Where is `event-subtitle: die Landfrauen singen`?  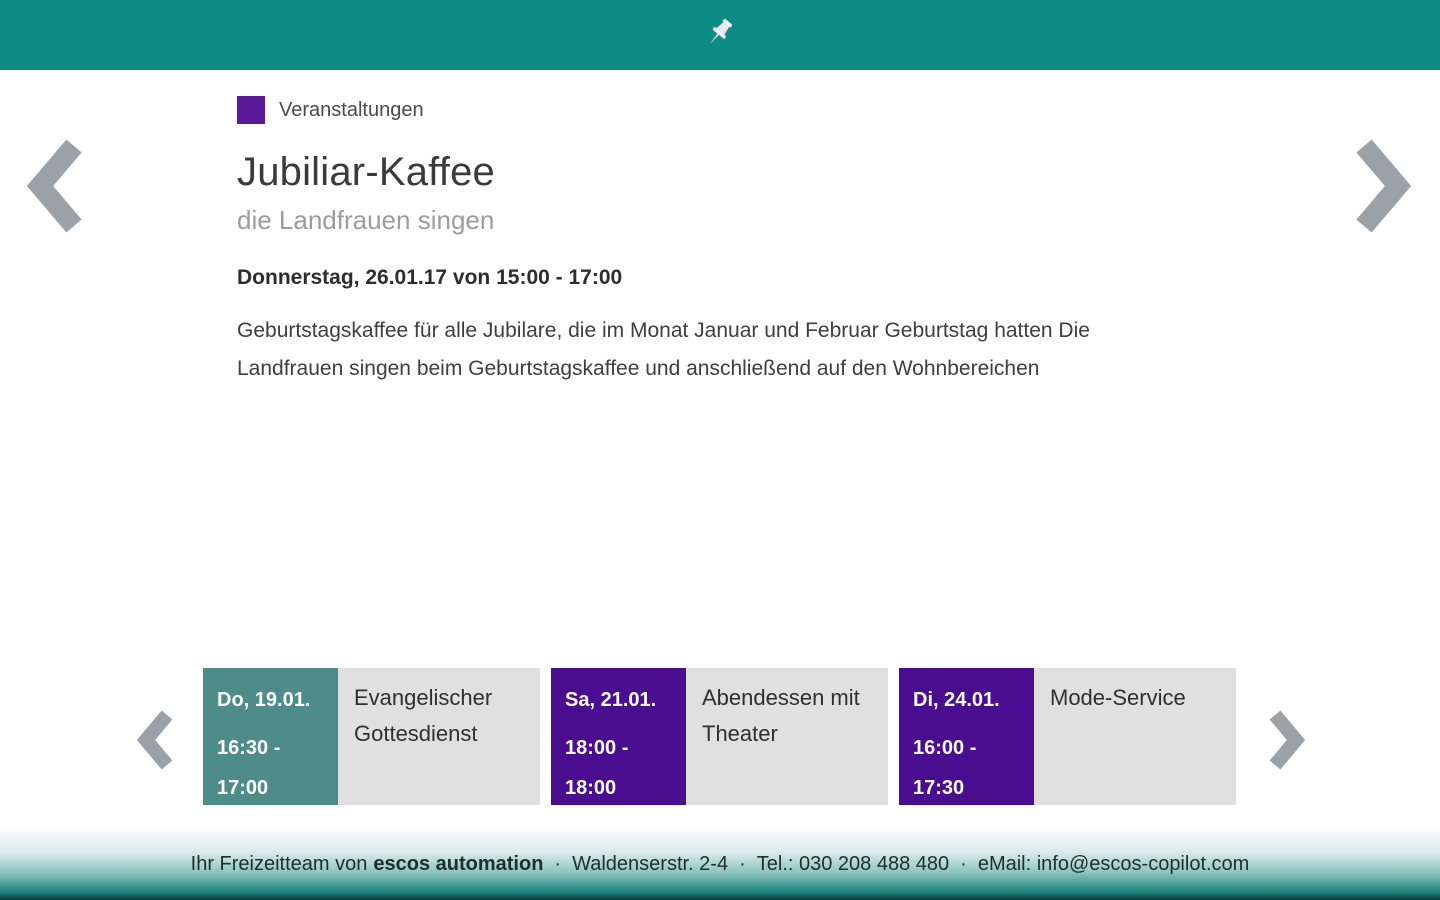 event-subtitle: die Landfrauen singen is located at coordinates (366, 220).